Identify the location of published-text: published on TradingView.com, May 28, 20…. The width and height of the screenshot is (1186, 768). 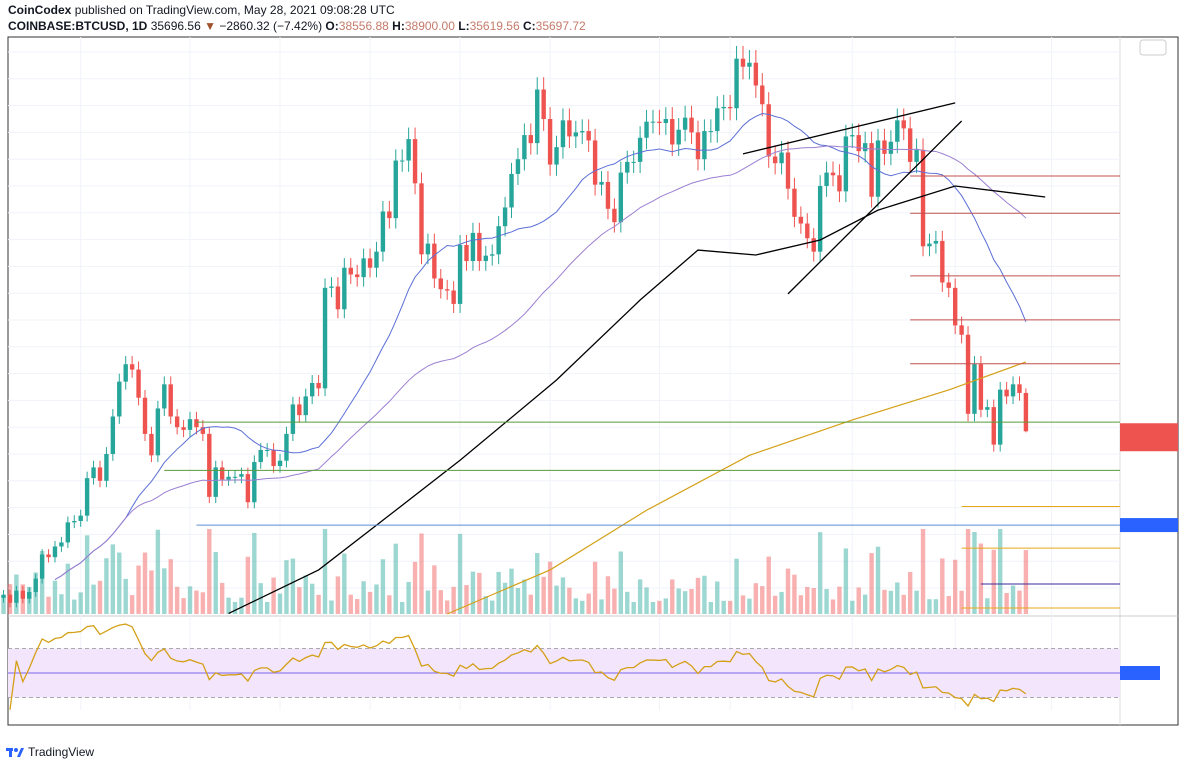
(234, 10).